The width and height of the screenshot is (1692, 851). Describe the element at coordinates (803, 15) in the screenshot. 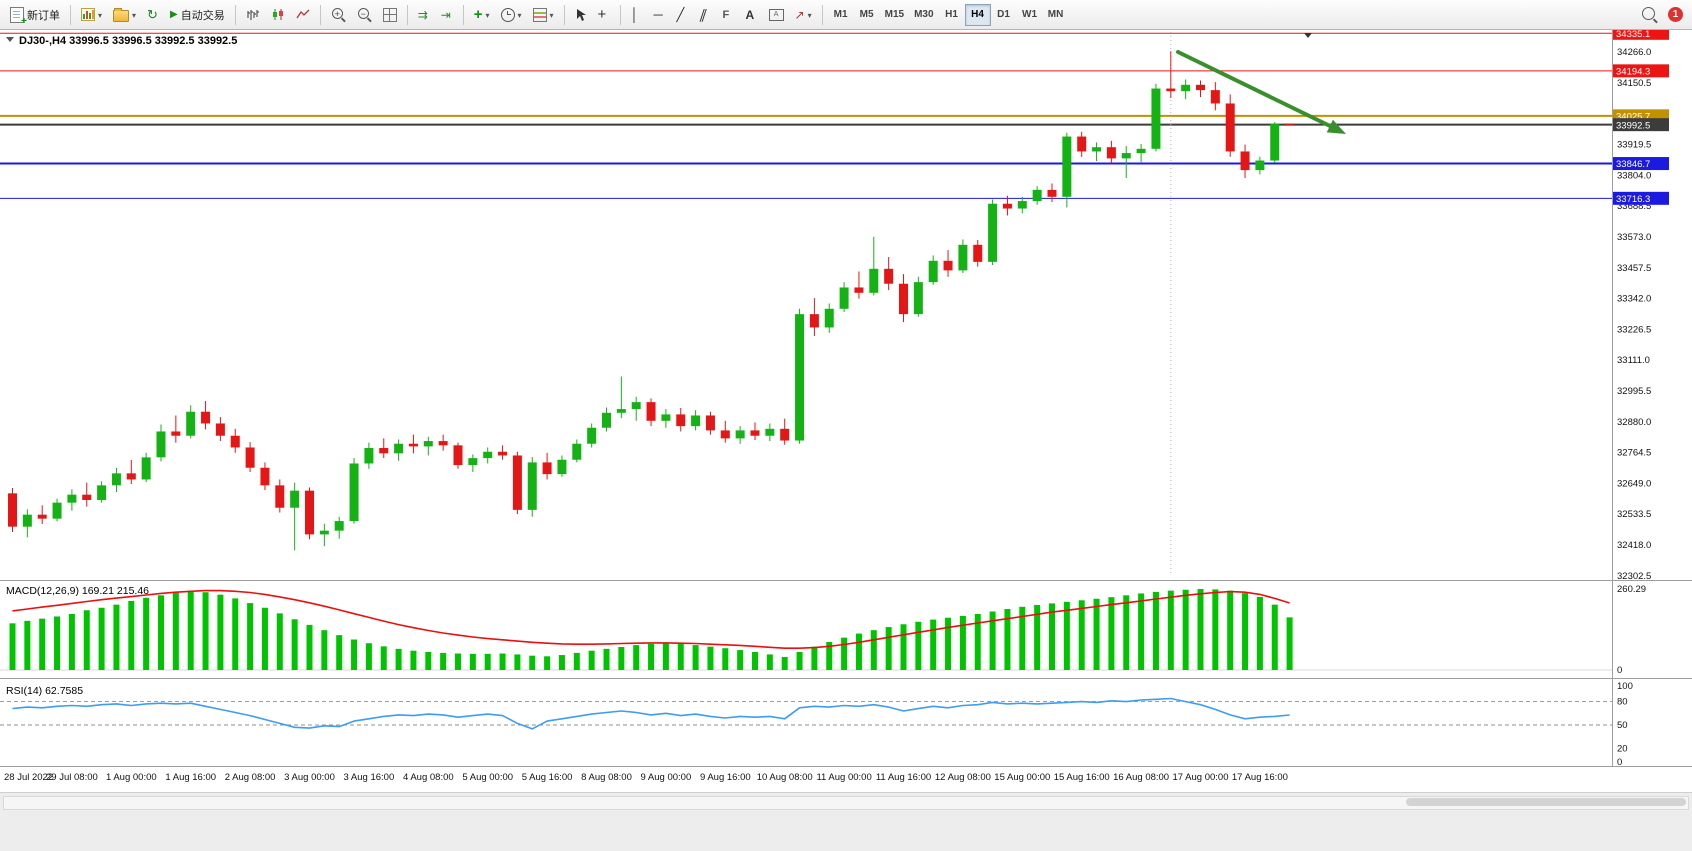

I see `arrows-button` at that location.